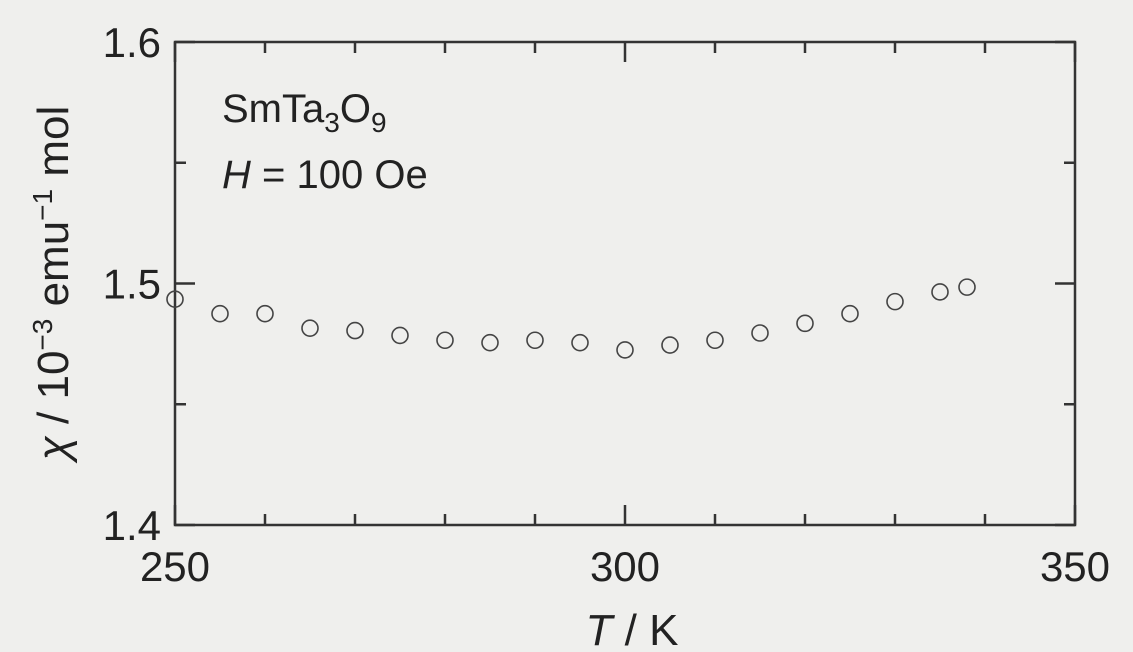 Image resolution: width=1133 pixels, height=652 pixels. What do you see at coordinates (571, 318) in the screenshot?
I see `data-points` at bounding box center [571, 318].